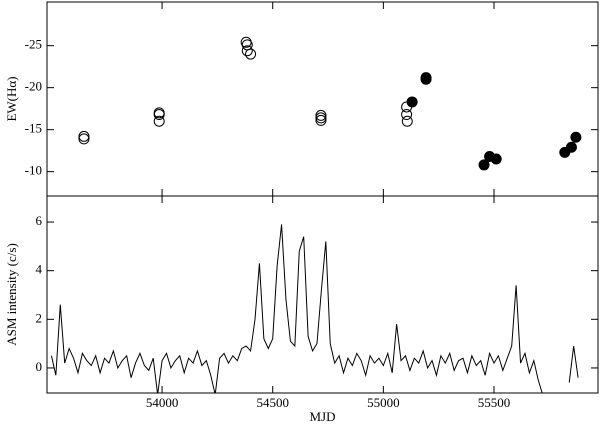  What do you see at coordinates (39, 366) in the screenshot?
I see `y-tick-label: 0` at bounding box center [39, 366].